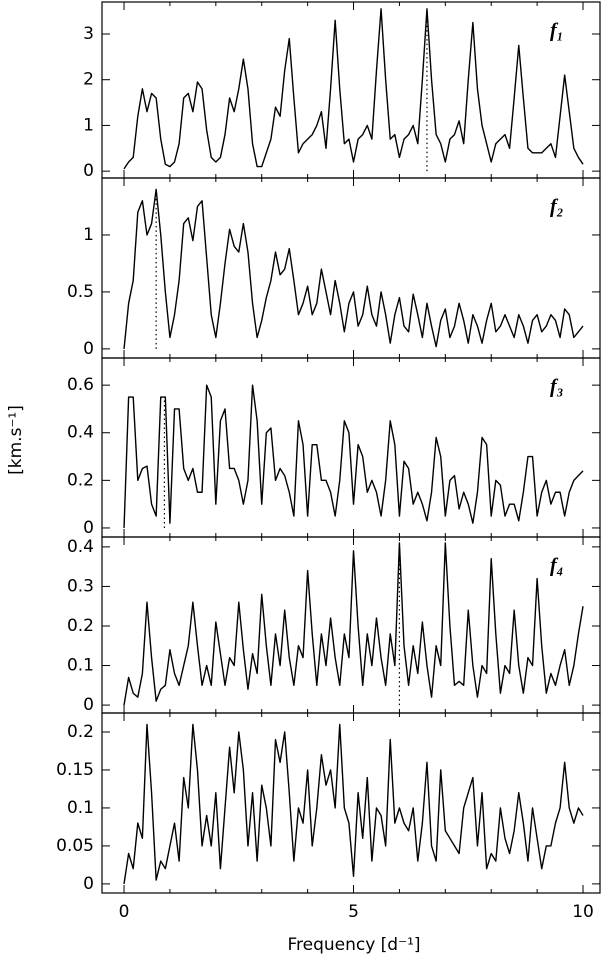 The width and height of the screenshot is (608, 961). I want to click on y-tick-label: 0.6, so click(80, 385).